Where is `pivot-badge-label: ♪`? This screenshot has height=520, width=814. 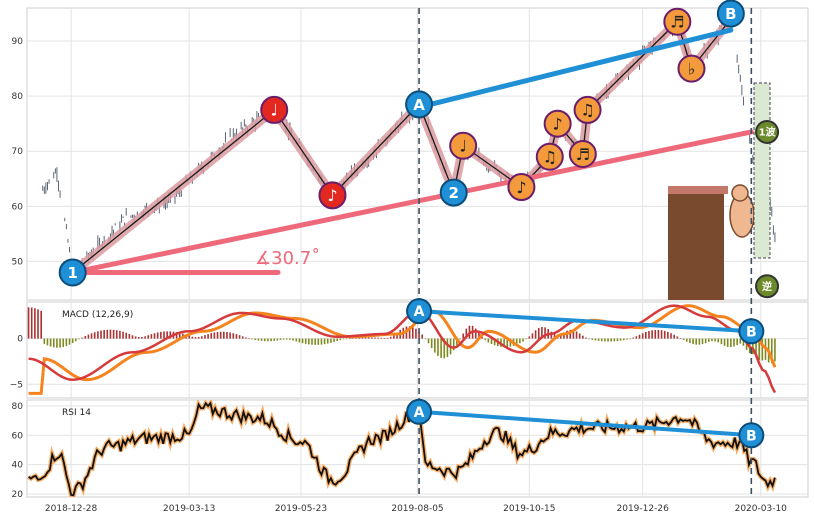
pivot-badge-label: ♪ is located at coordinates (332, 195).